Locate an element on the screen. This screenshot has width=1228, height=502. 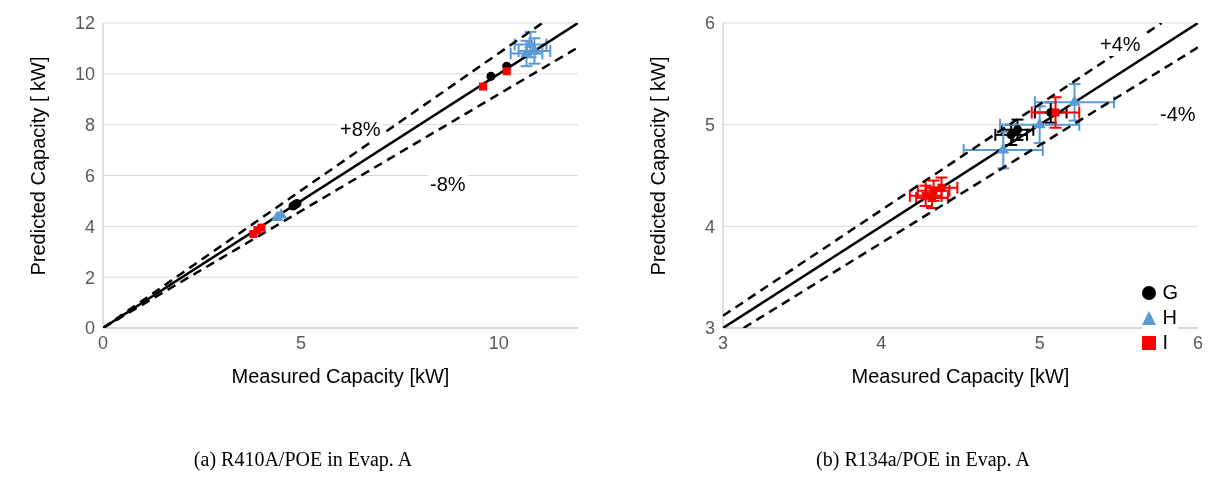
x-tick-label: 3 is located at coordinates (723, 342).